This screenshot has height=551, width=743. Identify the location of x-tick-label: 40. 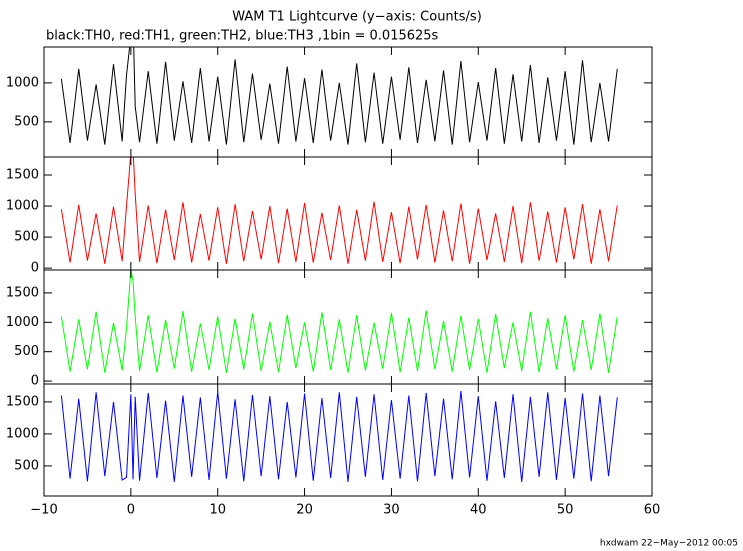
(478, 510).